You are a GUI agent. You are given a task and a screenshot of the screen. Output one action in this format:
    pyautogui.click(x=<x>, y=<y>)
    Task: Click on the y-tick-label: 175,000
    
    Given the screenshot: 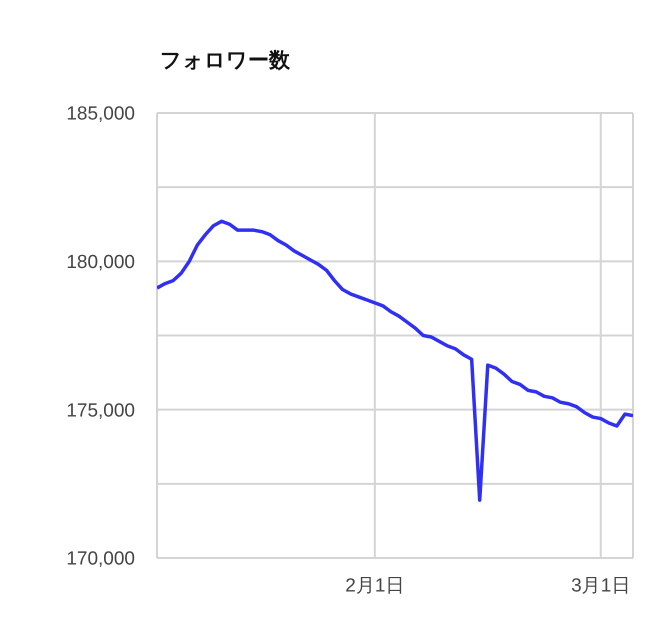 What is the action you would take?
    pyautogui.click(x=100, y=411)
    